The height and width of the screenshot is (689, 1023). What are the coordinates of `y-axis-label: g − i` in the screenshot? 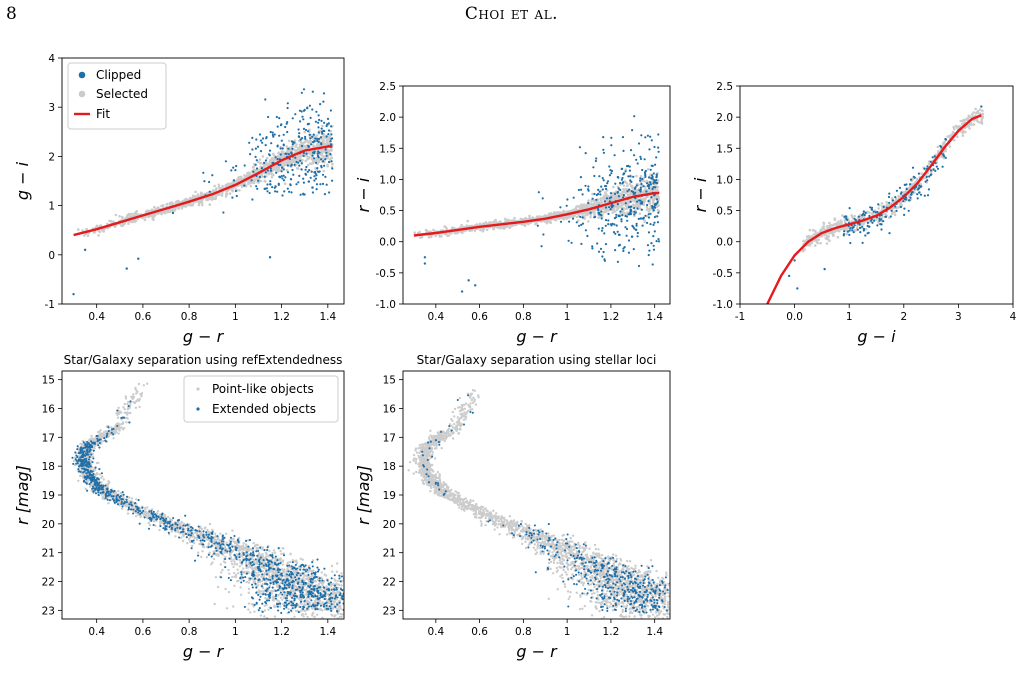 It's located at (22, 180).